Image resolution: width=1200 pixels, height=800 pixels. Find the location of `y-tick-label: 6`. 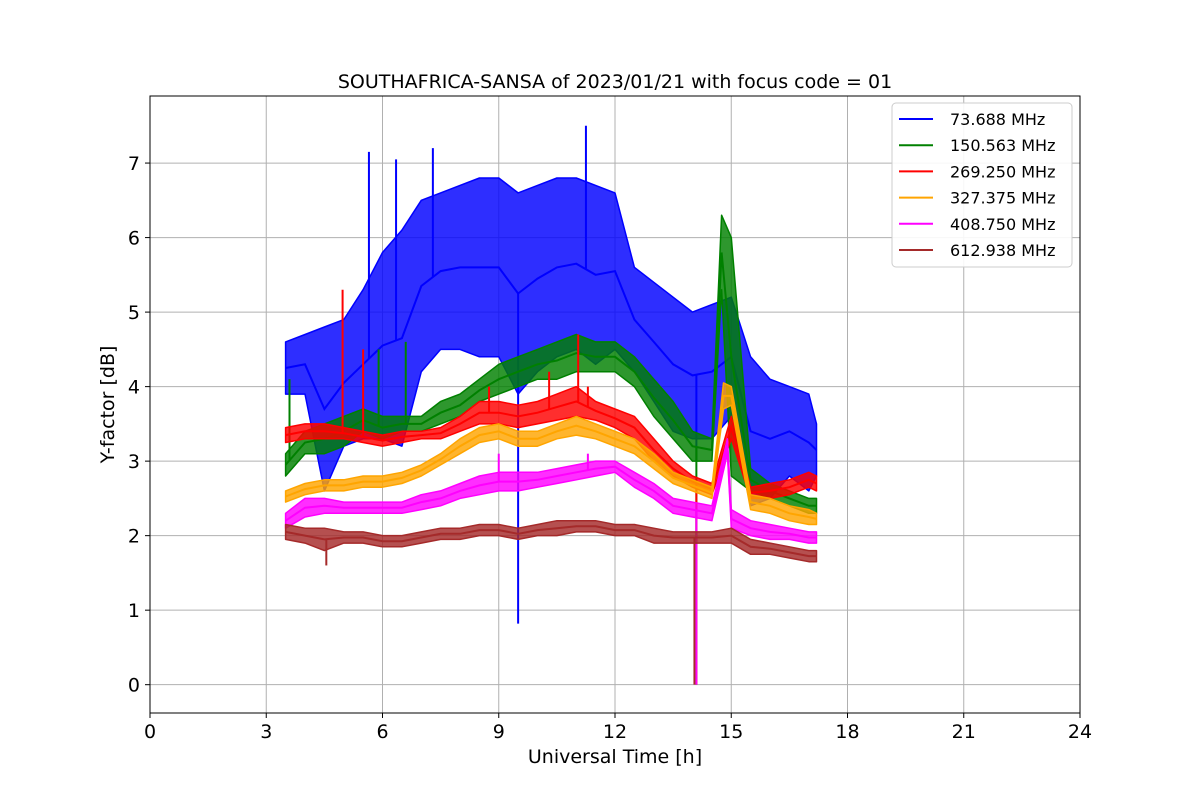

y-tick-label: 6 is located at coordinates (134, 239).